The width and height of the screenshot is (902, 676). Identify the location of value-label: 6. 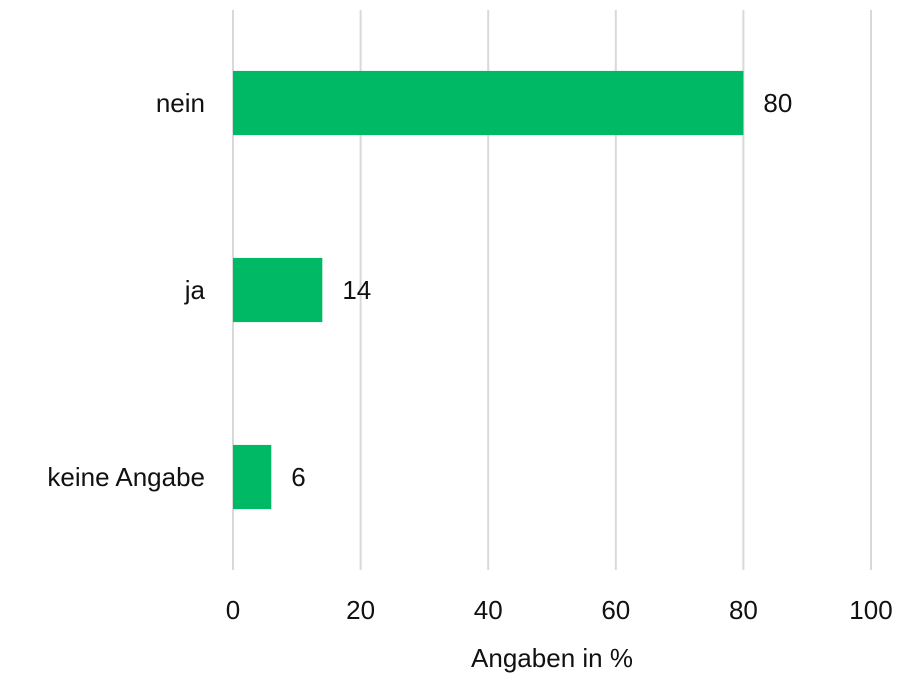
(298, 477).